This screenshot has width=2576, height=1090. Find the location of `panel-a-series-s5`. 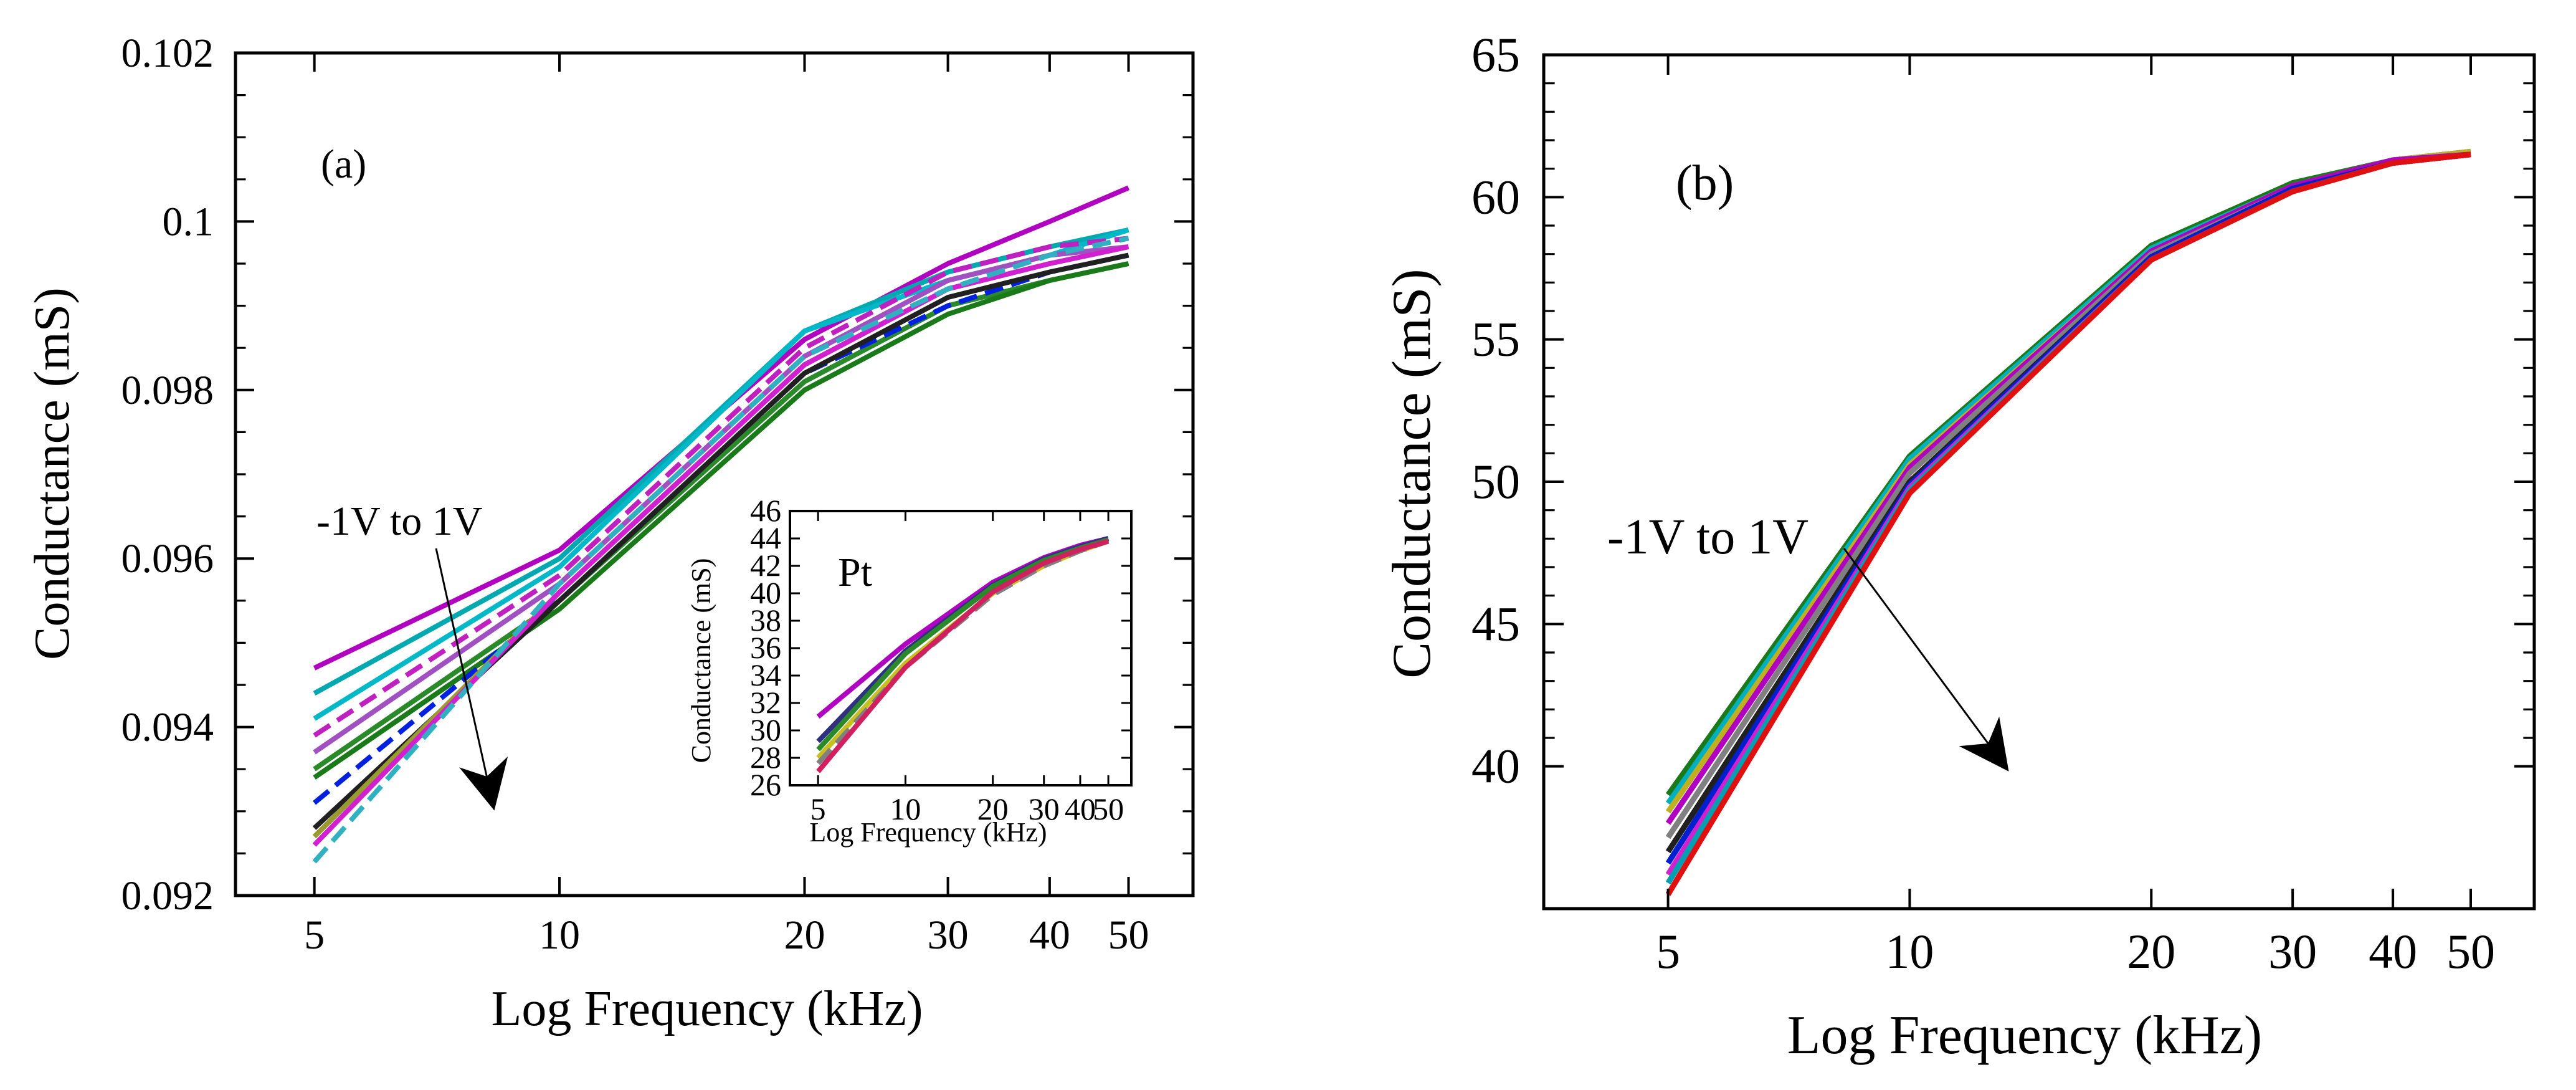

panel-a-series-s5 is located at coordinates (721, 499).